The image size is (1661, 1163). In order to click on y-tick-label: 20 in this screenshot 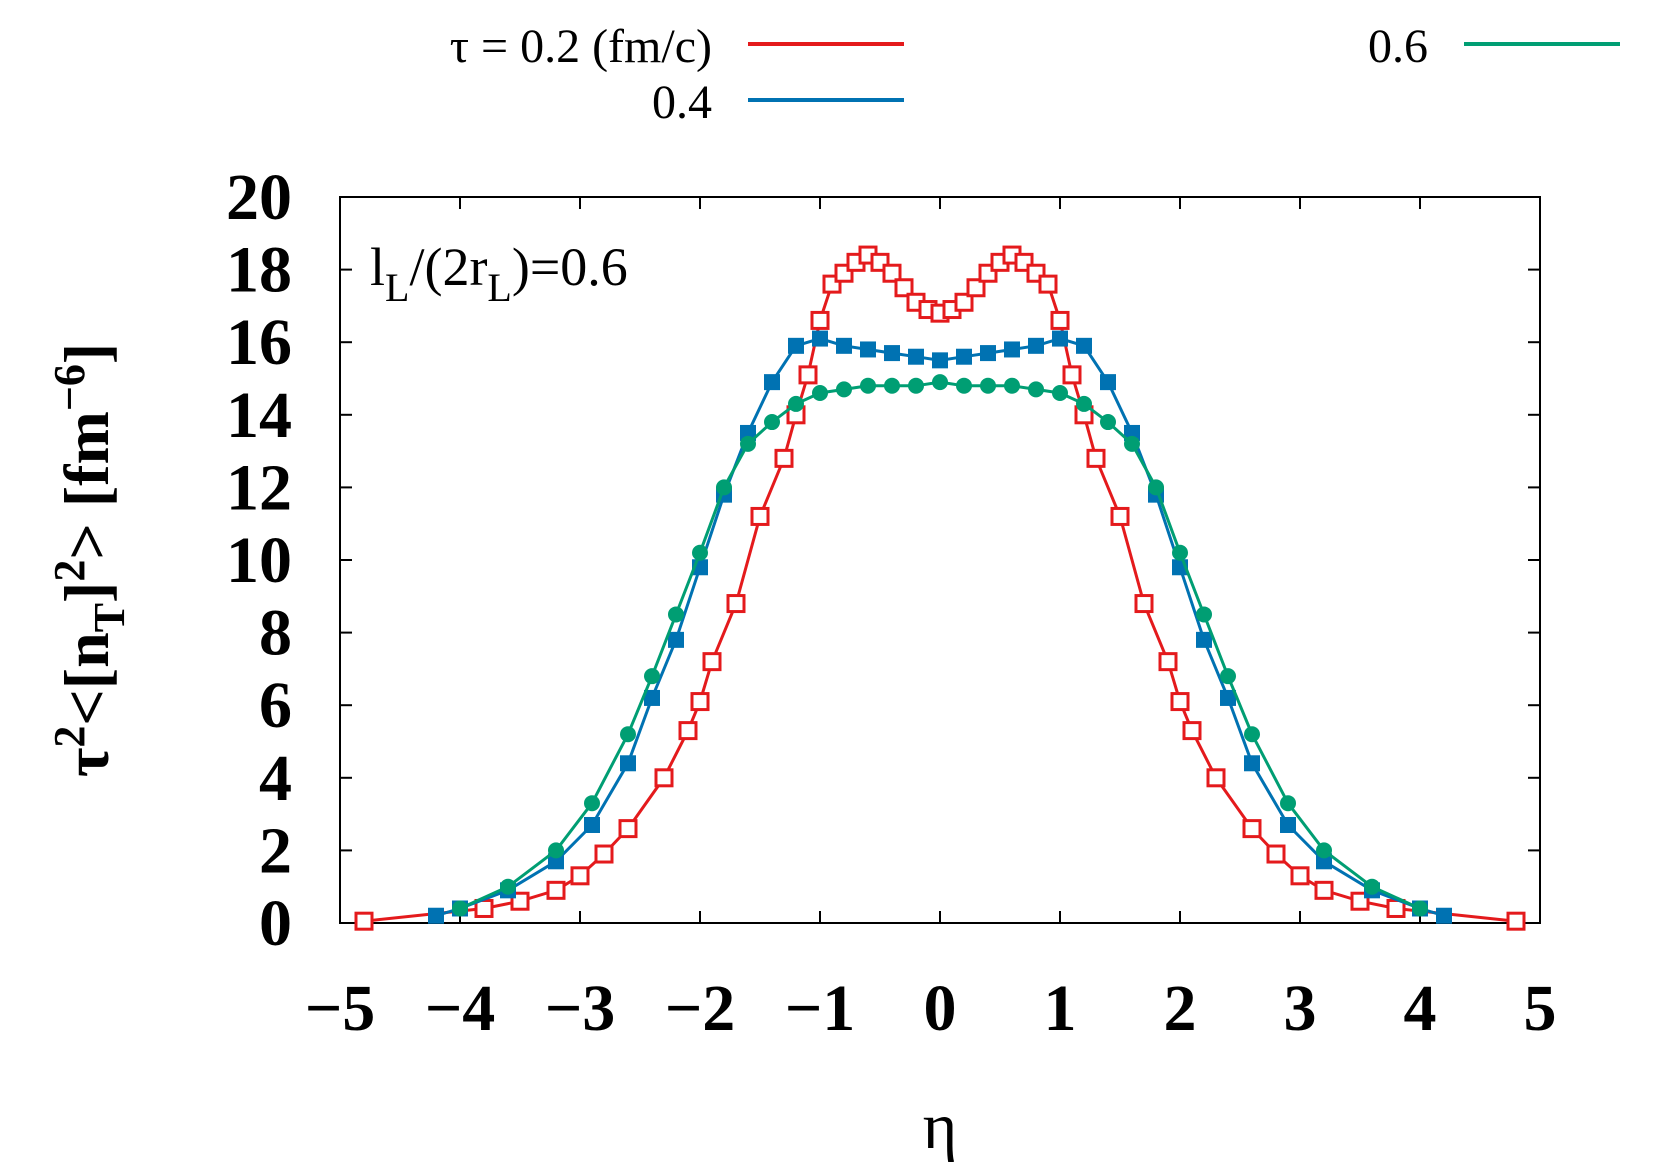, I will do `click(259, 197)`.